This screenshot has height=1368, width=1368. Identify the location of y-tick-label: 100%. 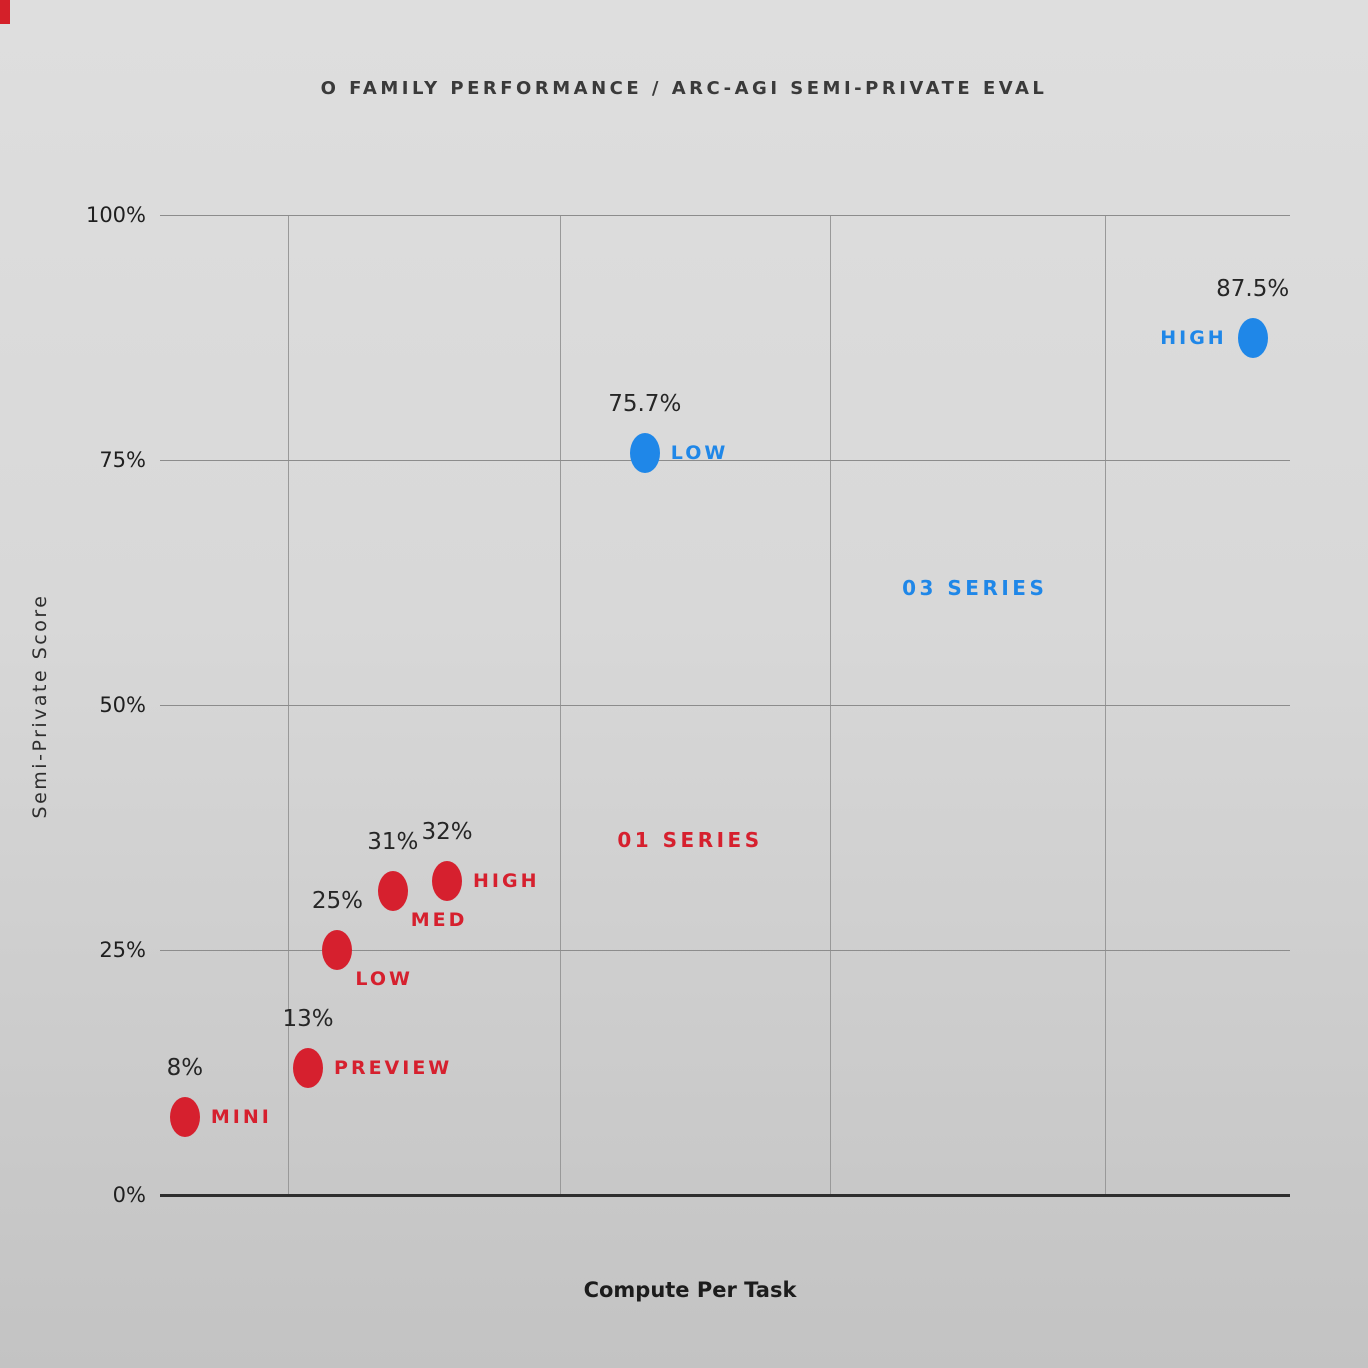
(115, 215).